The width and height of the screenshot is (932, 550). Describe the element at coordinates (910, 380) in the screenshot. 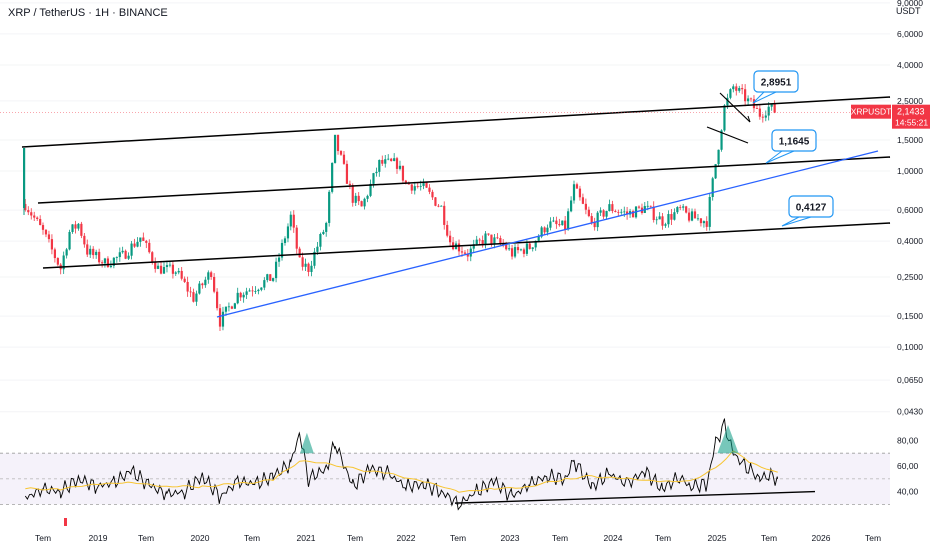

I see `price-tick-label: 0,0650` at that location.